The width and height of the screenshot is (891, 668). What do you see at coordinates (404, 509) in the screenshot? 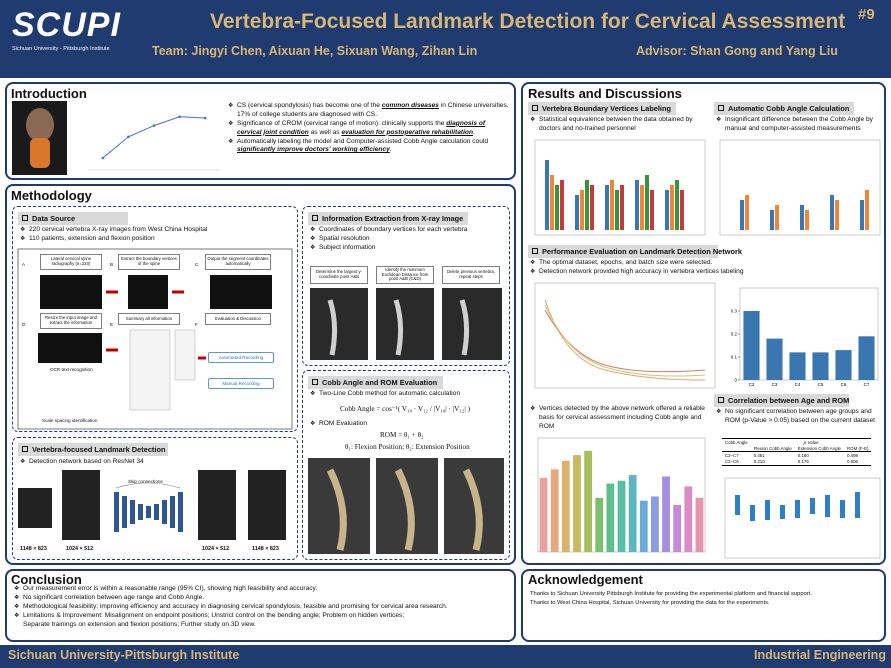
I see `cobb-spines` at bounding box center [404, 509].